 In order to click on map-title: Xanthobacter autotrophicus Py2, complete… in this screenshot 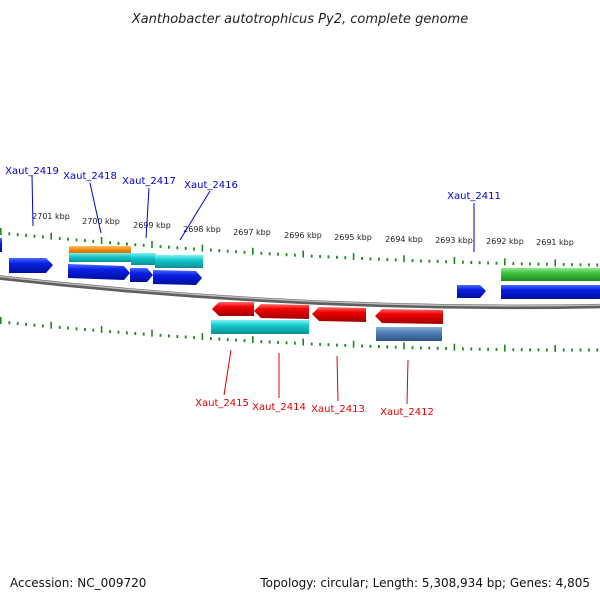, I will do `click(299, 19)`.